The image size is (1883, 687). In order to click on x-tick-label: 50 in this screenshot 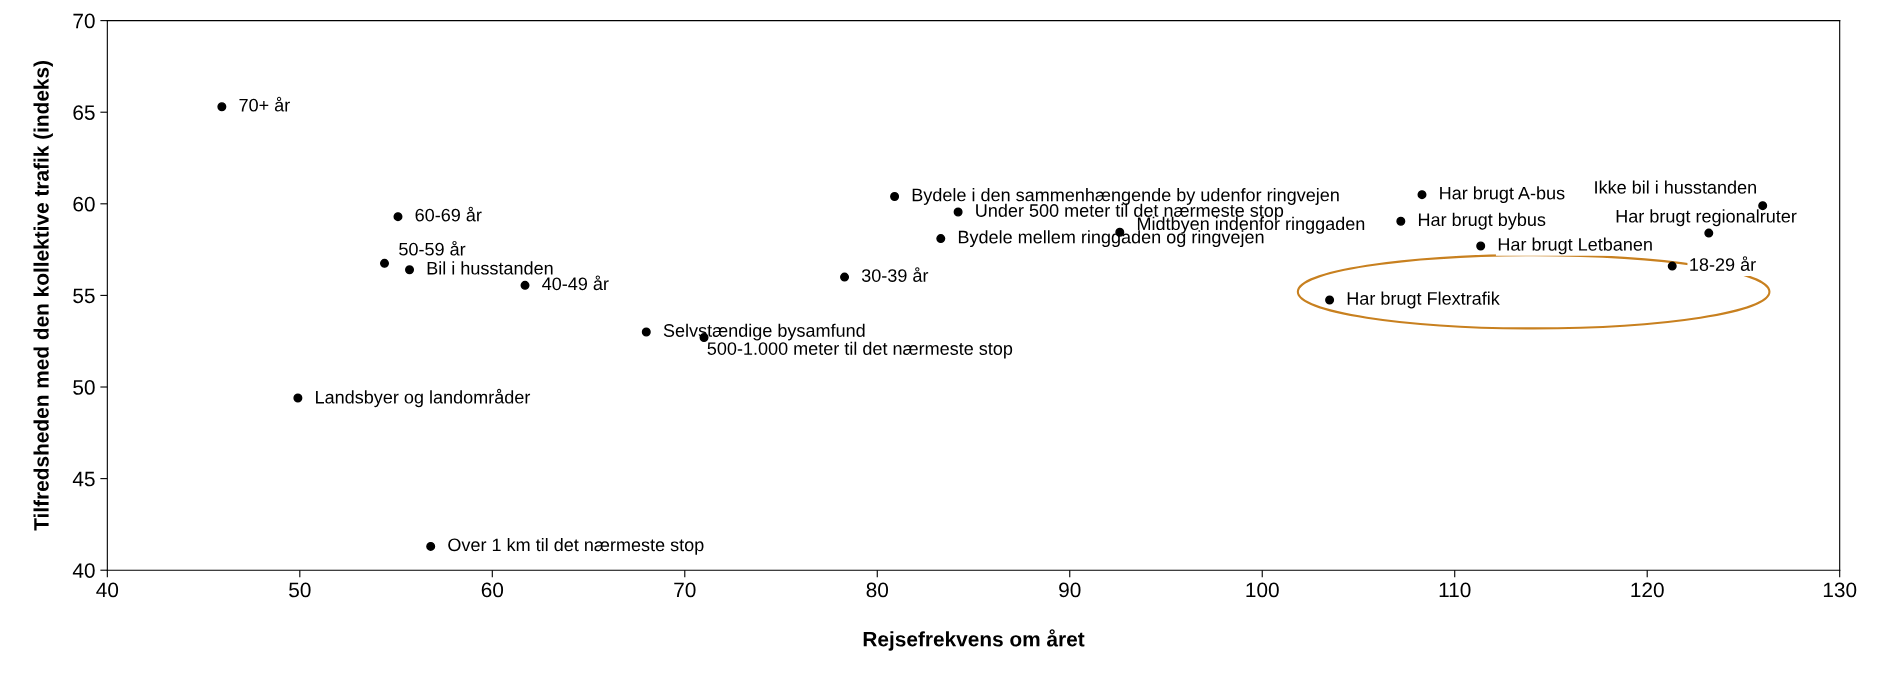, I will do `click(300, 590)`.